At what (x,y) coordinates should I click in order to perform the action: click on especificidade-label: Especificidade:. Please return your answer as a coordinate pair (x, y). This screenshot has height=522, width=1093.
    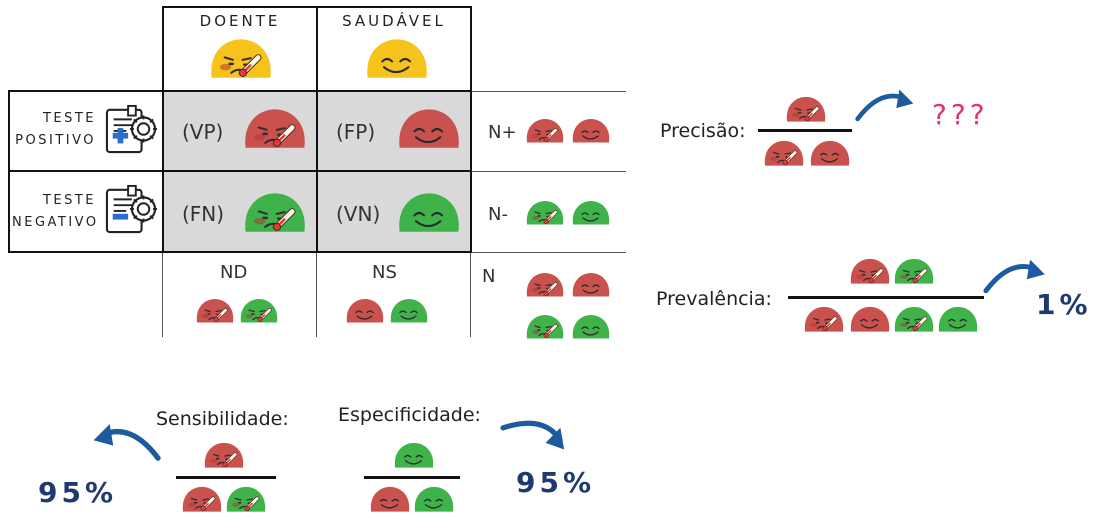
    Looking at the image, I should click on (409, 415).